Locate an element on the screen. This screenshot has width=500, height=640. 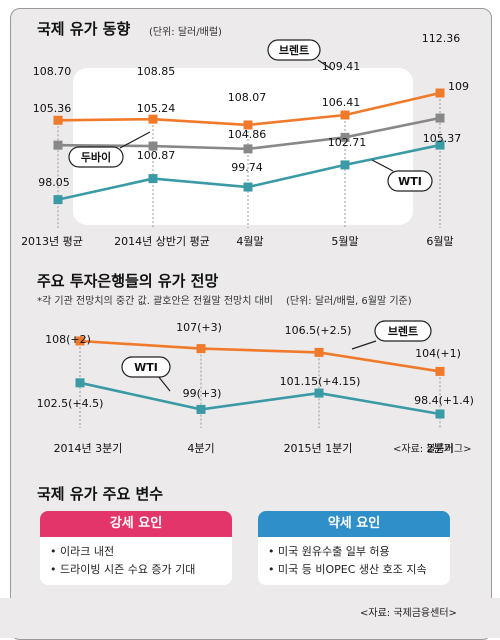
chart1-data-label: 109.41 is located at coordinates (341, 66).